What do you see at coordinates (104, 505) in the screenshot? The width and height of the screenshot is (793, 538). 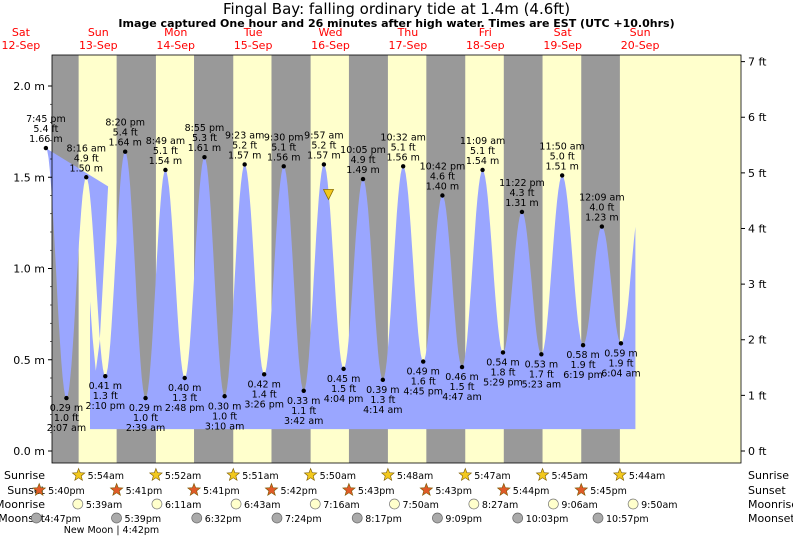 I see `moonrise-time: 5:39am` at bounding box center [104, 505].